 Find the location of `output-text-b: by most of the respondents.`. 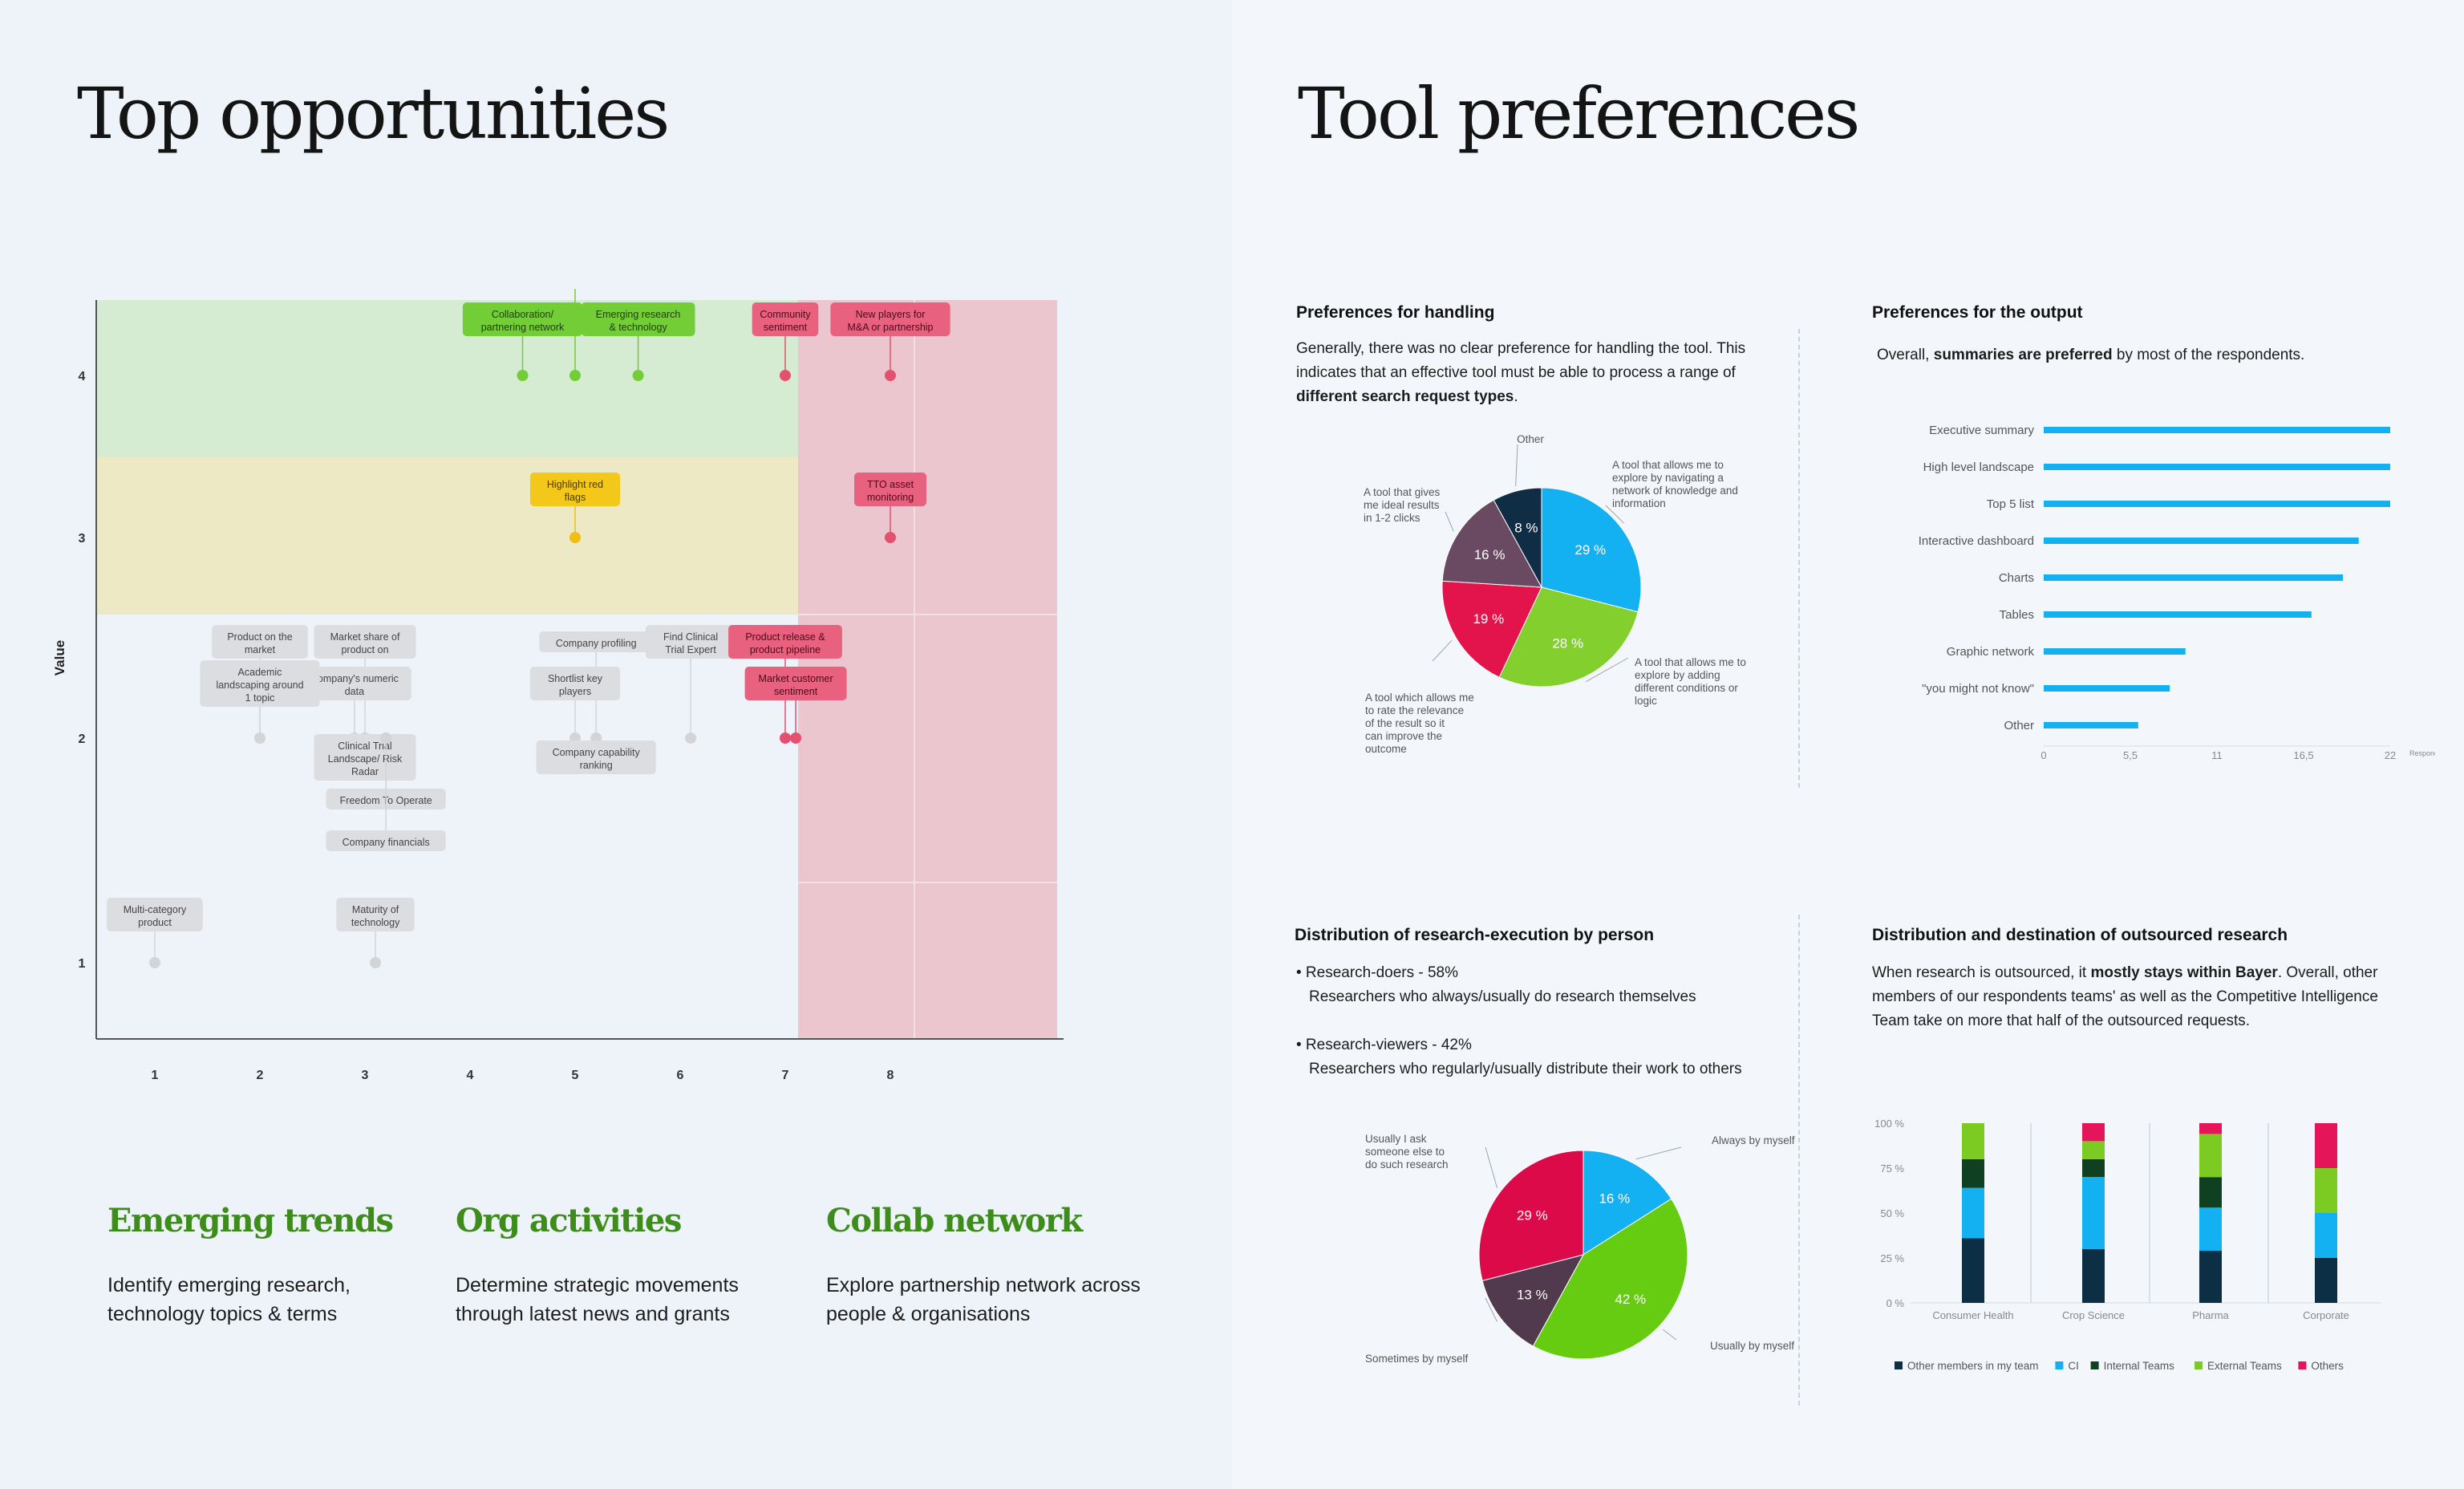

output-text-b: by most of the respondents. is located at coordinates (2208, 355).